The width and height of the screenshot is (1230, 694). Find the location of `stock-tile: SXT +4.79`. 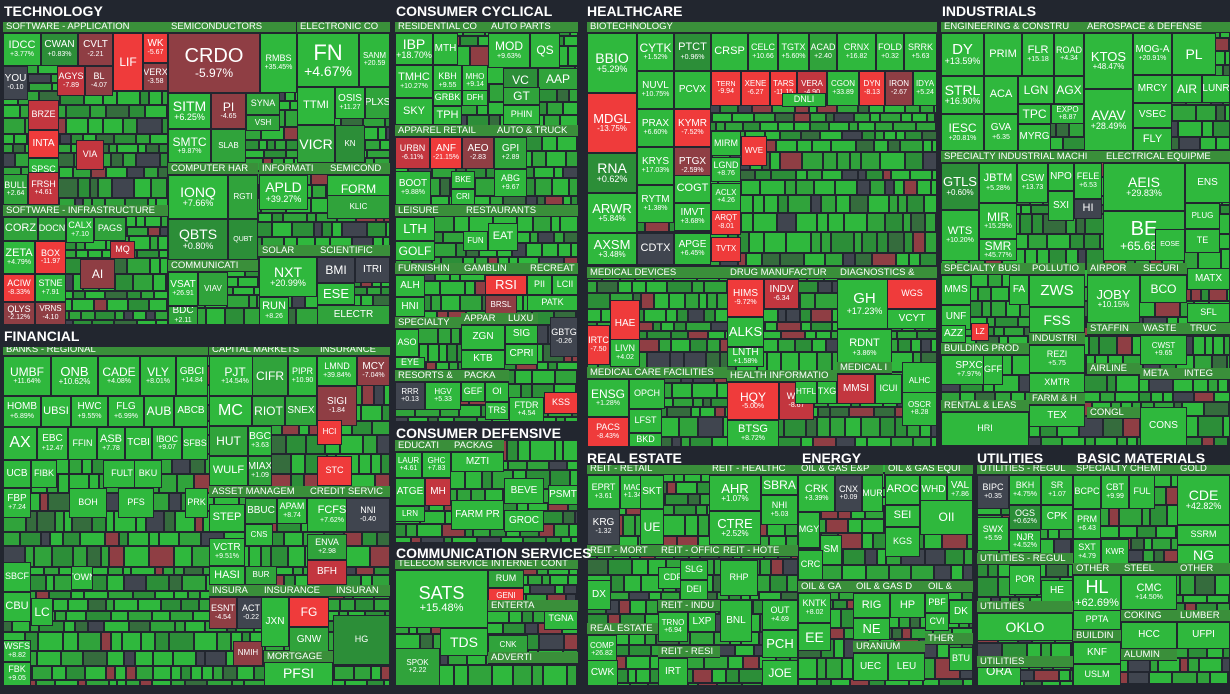

stock-tile: SXT +4.79 is located at coordinates (1087, 552).